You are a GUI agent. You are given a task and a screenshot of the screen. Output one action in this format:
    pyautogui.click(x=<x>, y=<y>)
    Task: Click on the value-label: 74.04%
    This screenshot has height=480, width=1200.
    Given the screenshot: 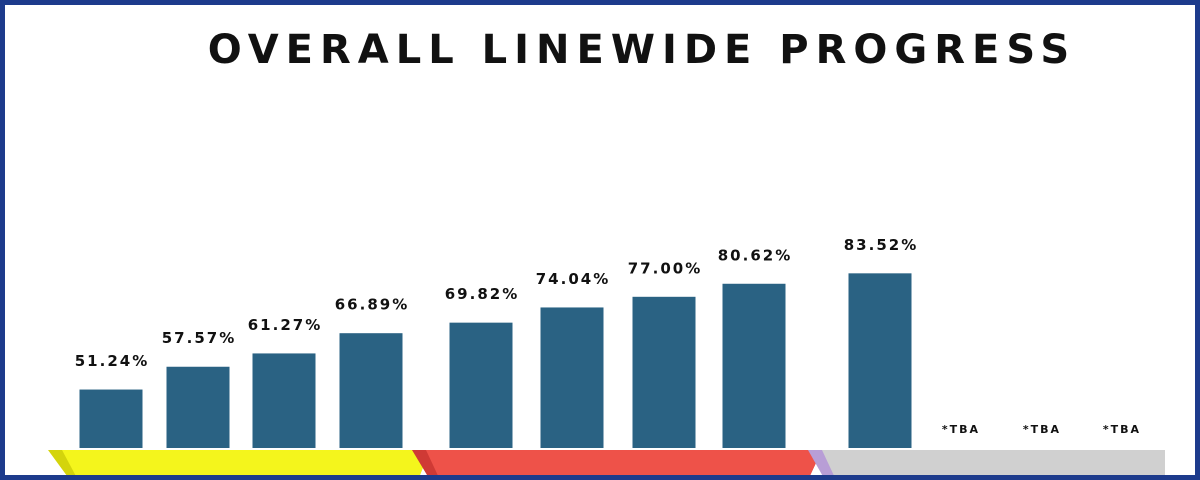 What is the action you would take?
    pyautogui.click(x=573, y=279)
    